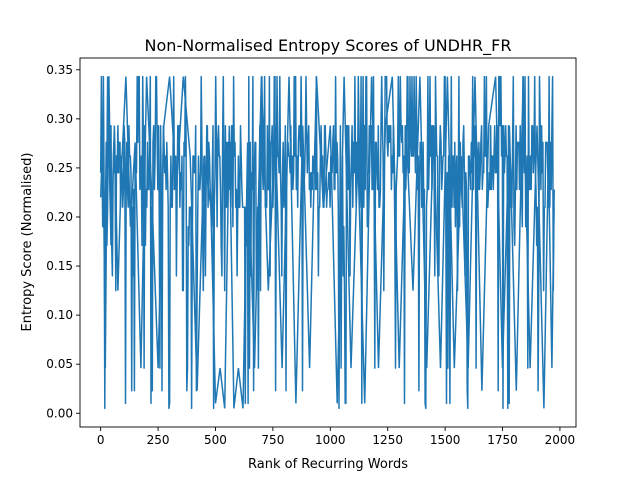  Describe the element at coordinates (59, 413) in the screenshot. I see `y-tick-label: 0.00` at that location.